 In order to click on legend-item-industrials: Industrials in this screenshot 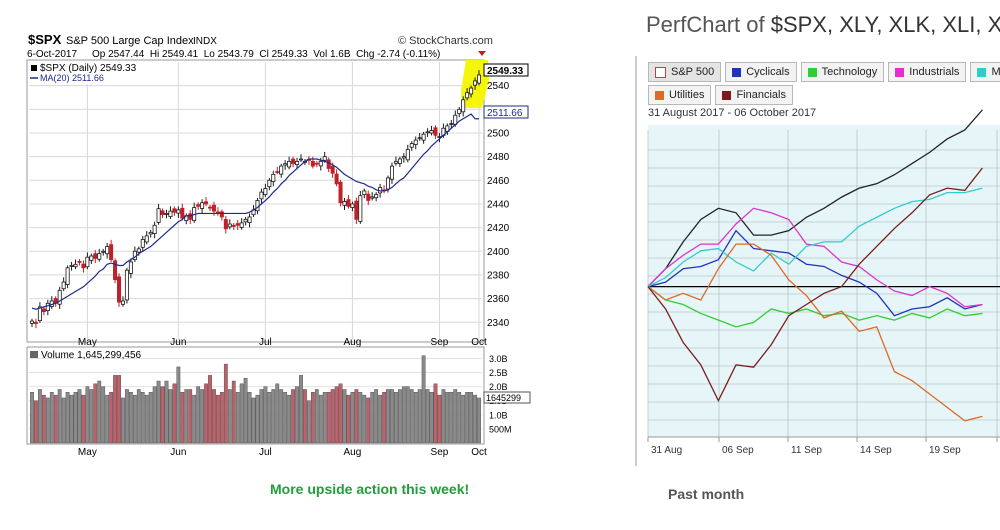, I will do `click(927, 72)`.